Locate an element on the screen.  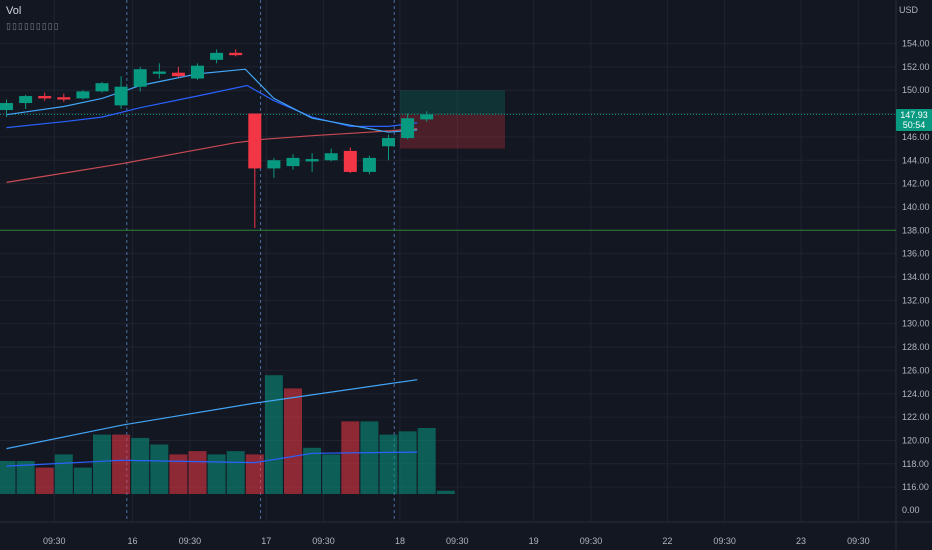
x-tick-label: 22 is located at coordinates (667, 541).